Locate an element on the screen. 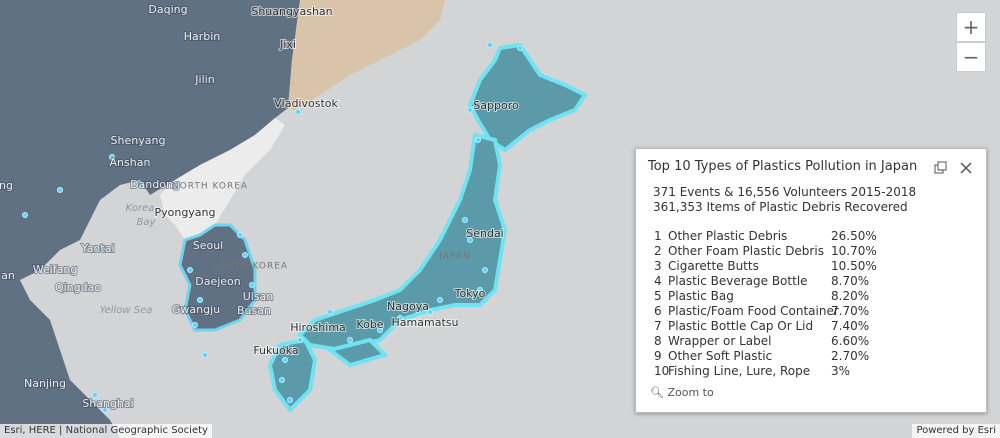 This screenshot has height=438, width=1000. place-label: Nagoya is located at coordinates (408, 306).